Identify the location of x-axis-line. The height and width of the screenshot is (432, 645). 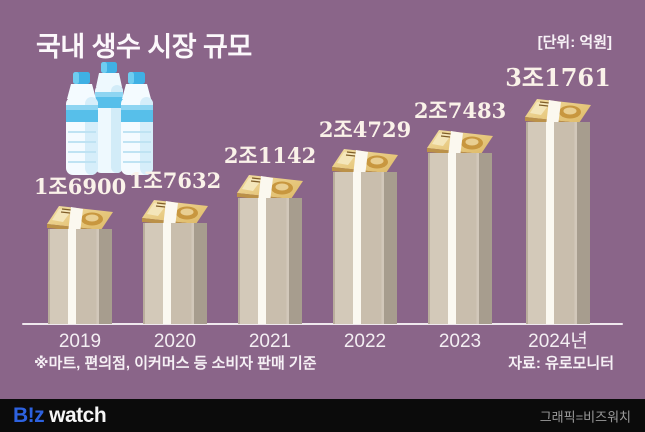
(322, 324).